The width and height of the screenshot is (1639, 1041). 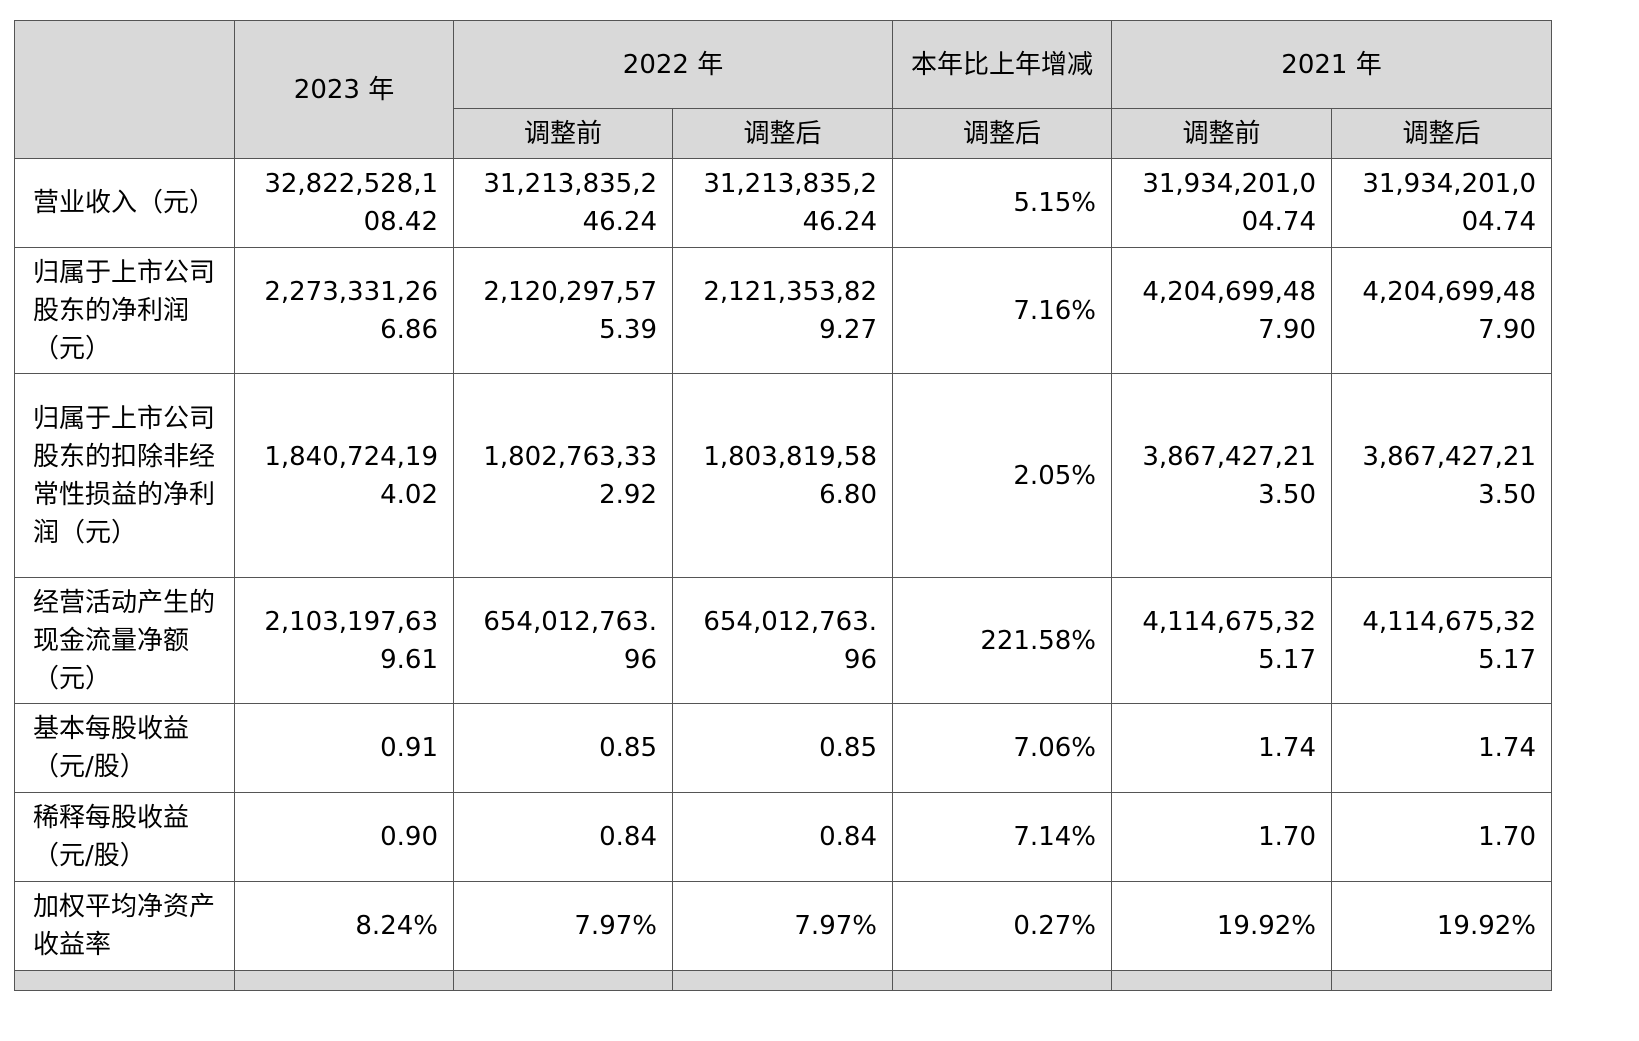 I want to click on cell-v2023: 2,103,197,63 9.61, so click(x=344, y=640).